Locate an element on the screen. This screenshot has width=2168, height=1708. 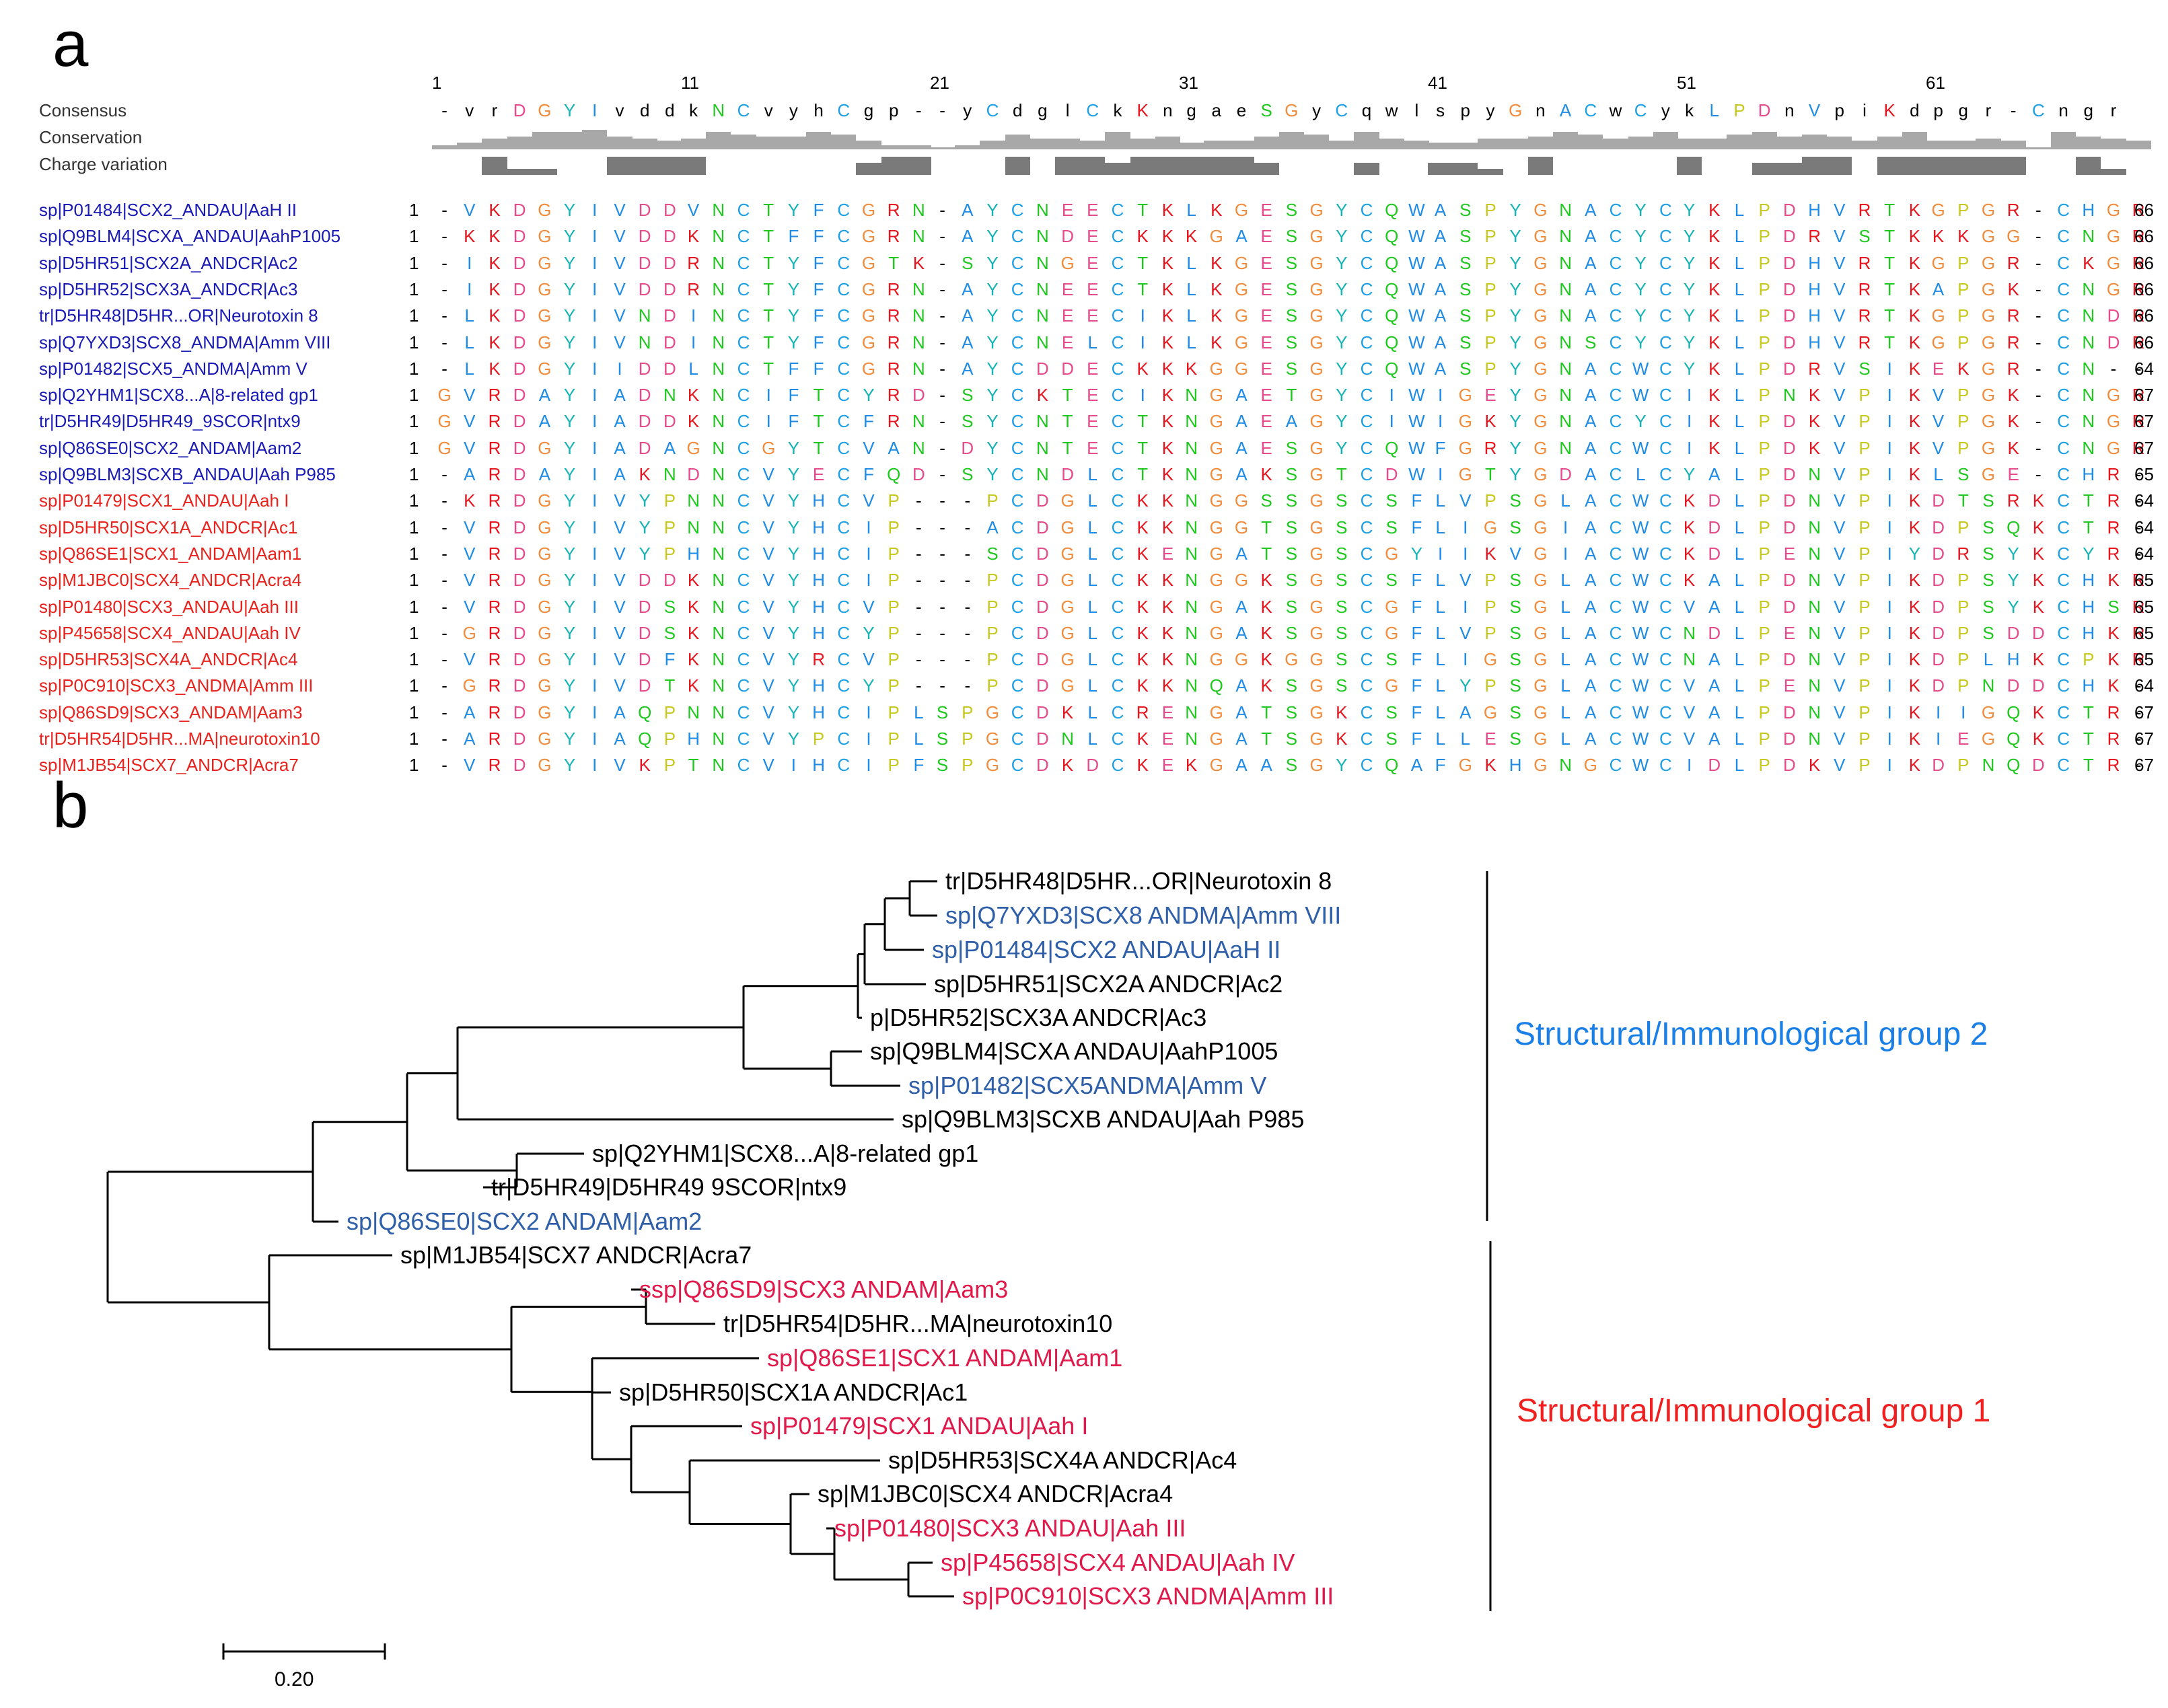
residue: F is located at coordinates (818, 210).